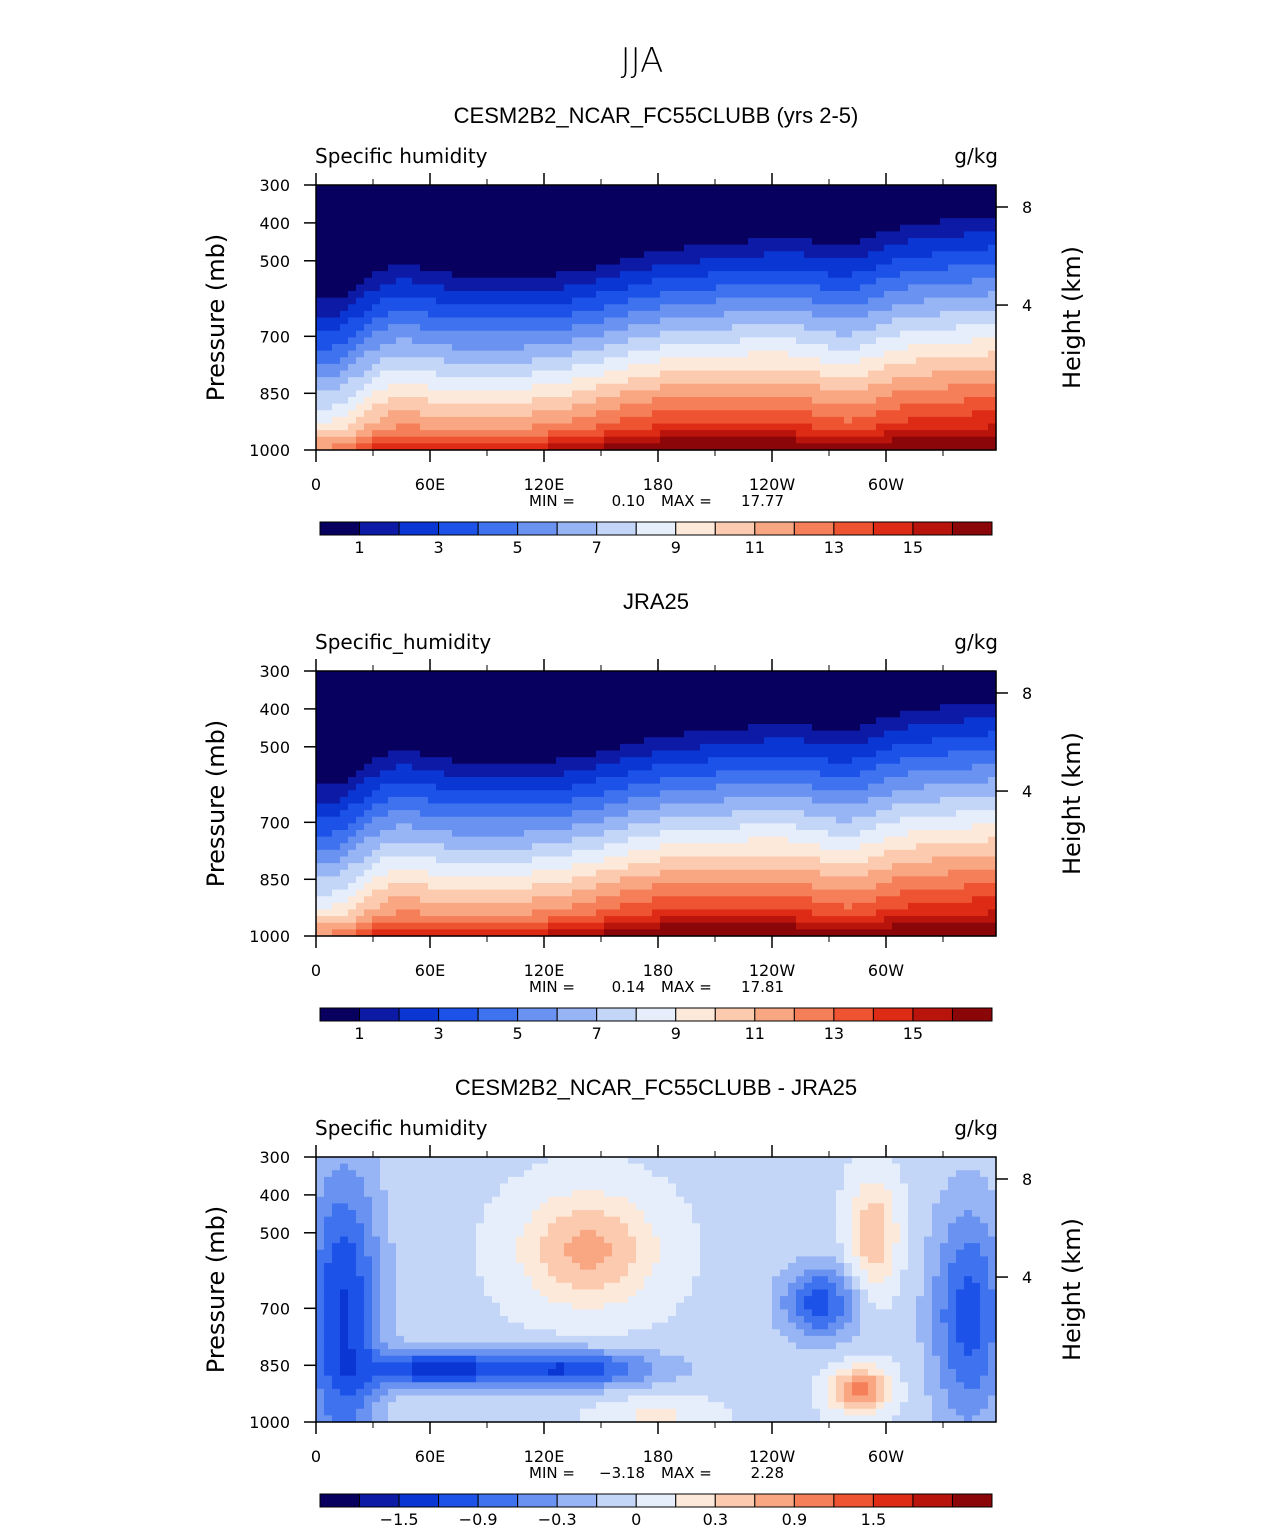  I want to click on colorbar-swatch, so click(577, 528).